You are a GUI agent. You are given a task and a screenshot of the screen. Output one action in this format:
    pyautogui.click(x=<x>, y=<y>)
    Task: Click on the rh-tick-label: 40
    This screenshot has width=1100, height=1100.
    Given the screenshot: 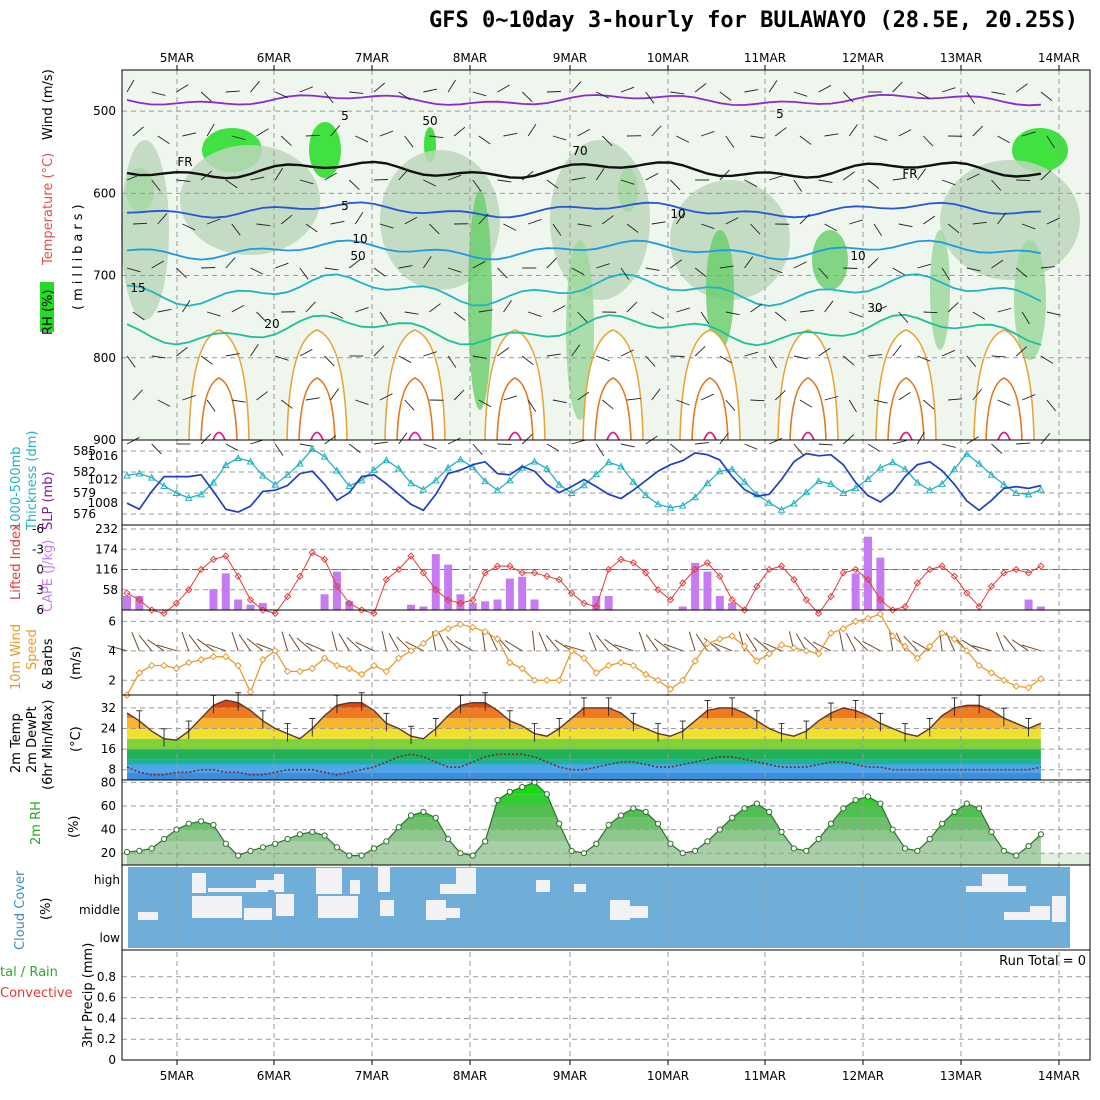 What is the action you would take?
    pyautogui.click(x=108, y=830)
    